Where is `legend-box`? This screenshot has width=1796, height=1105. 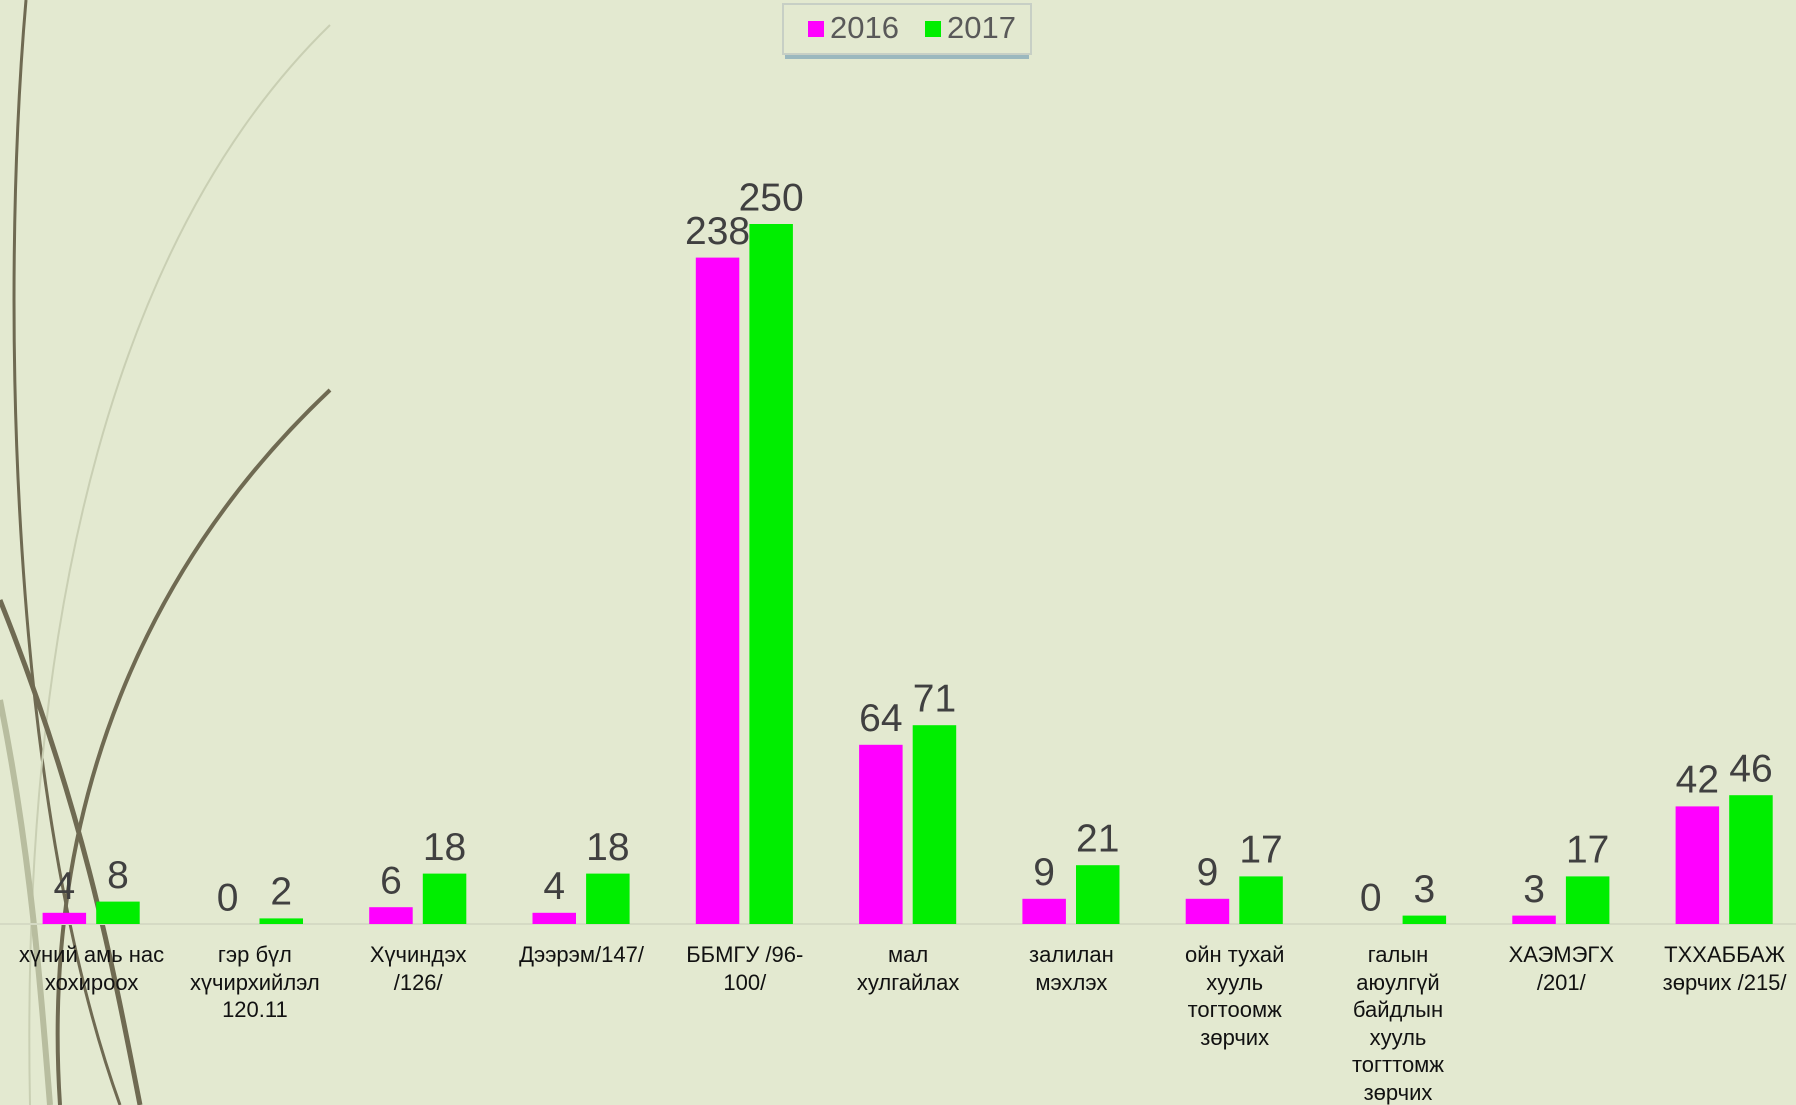
legend-box is located at coordinates (907, 29).